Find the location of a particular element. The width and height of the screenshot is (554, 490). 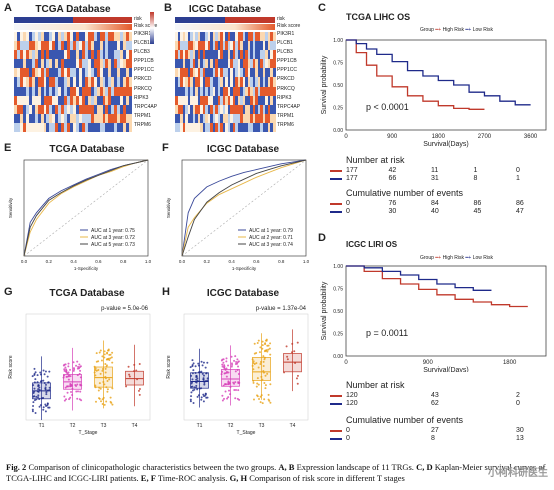

x-tick-label: T2 is located at coordinates (231, 426).